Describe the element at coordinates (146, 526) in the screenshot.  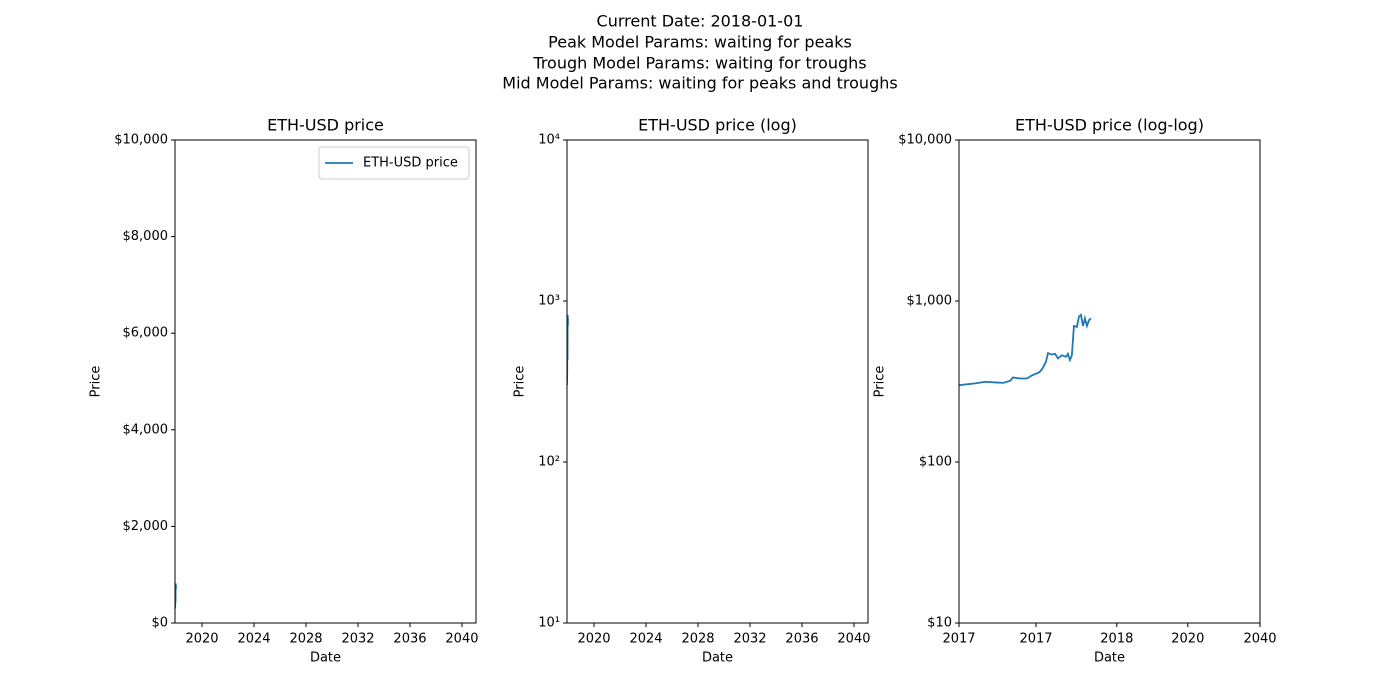
I see `y-tick-label: $2,000` at that location.